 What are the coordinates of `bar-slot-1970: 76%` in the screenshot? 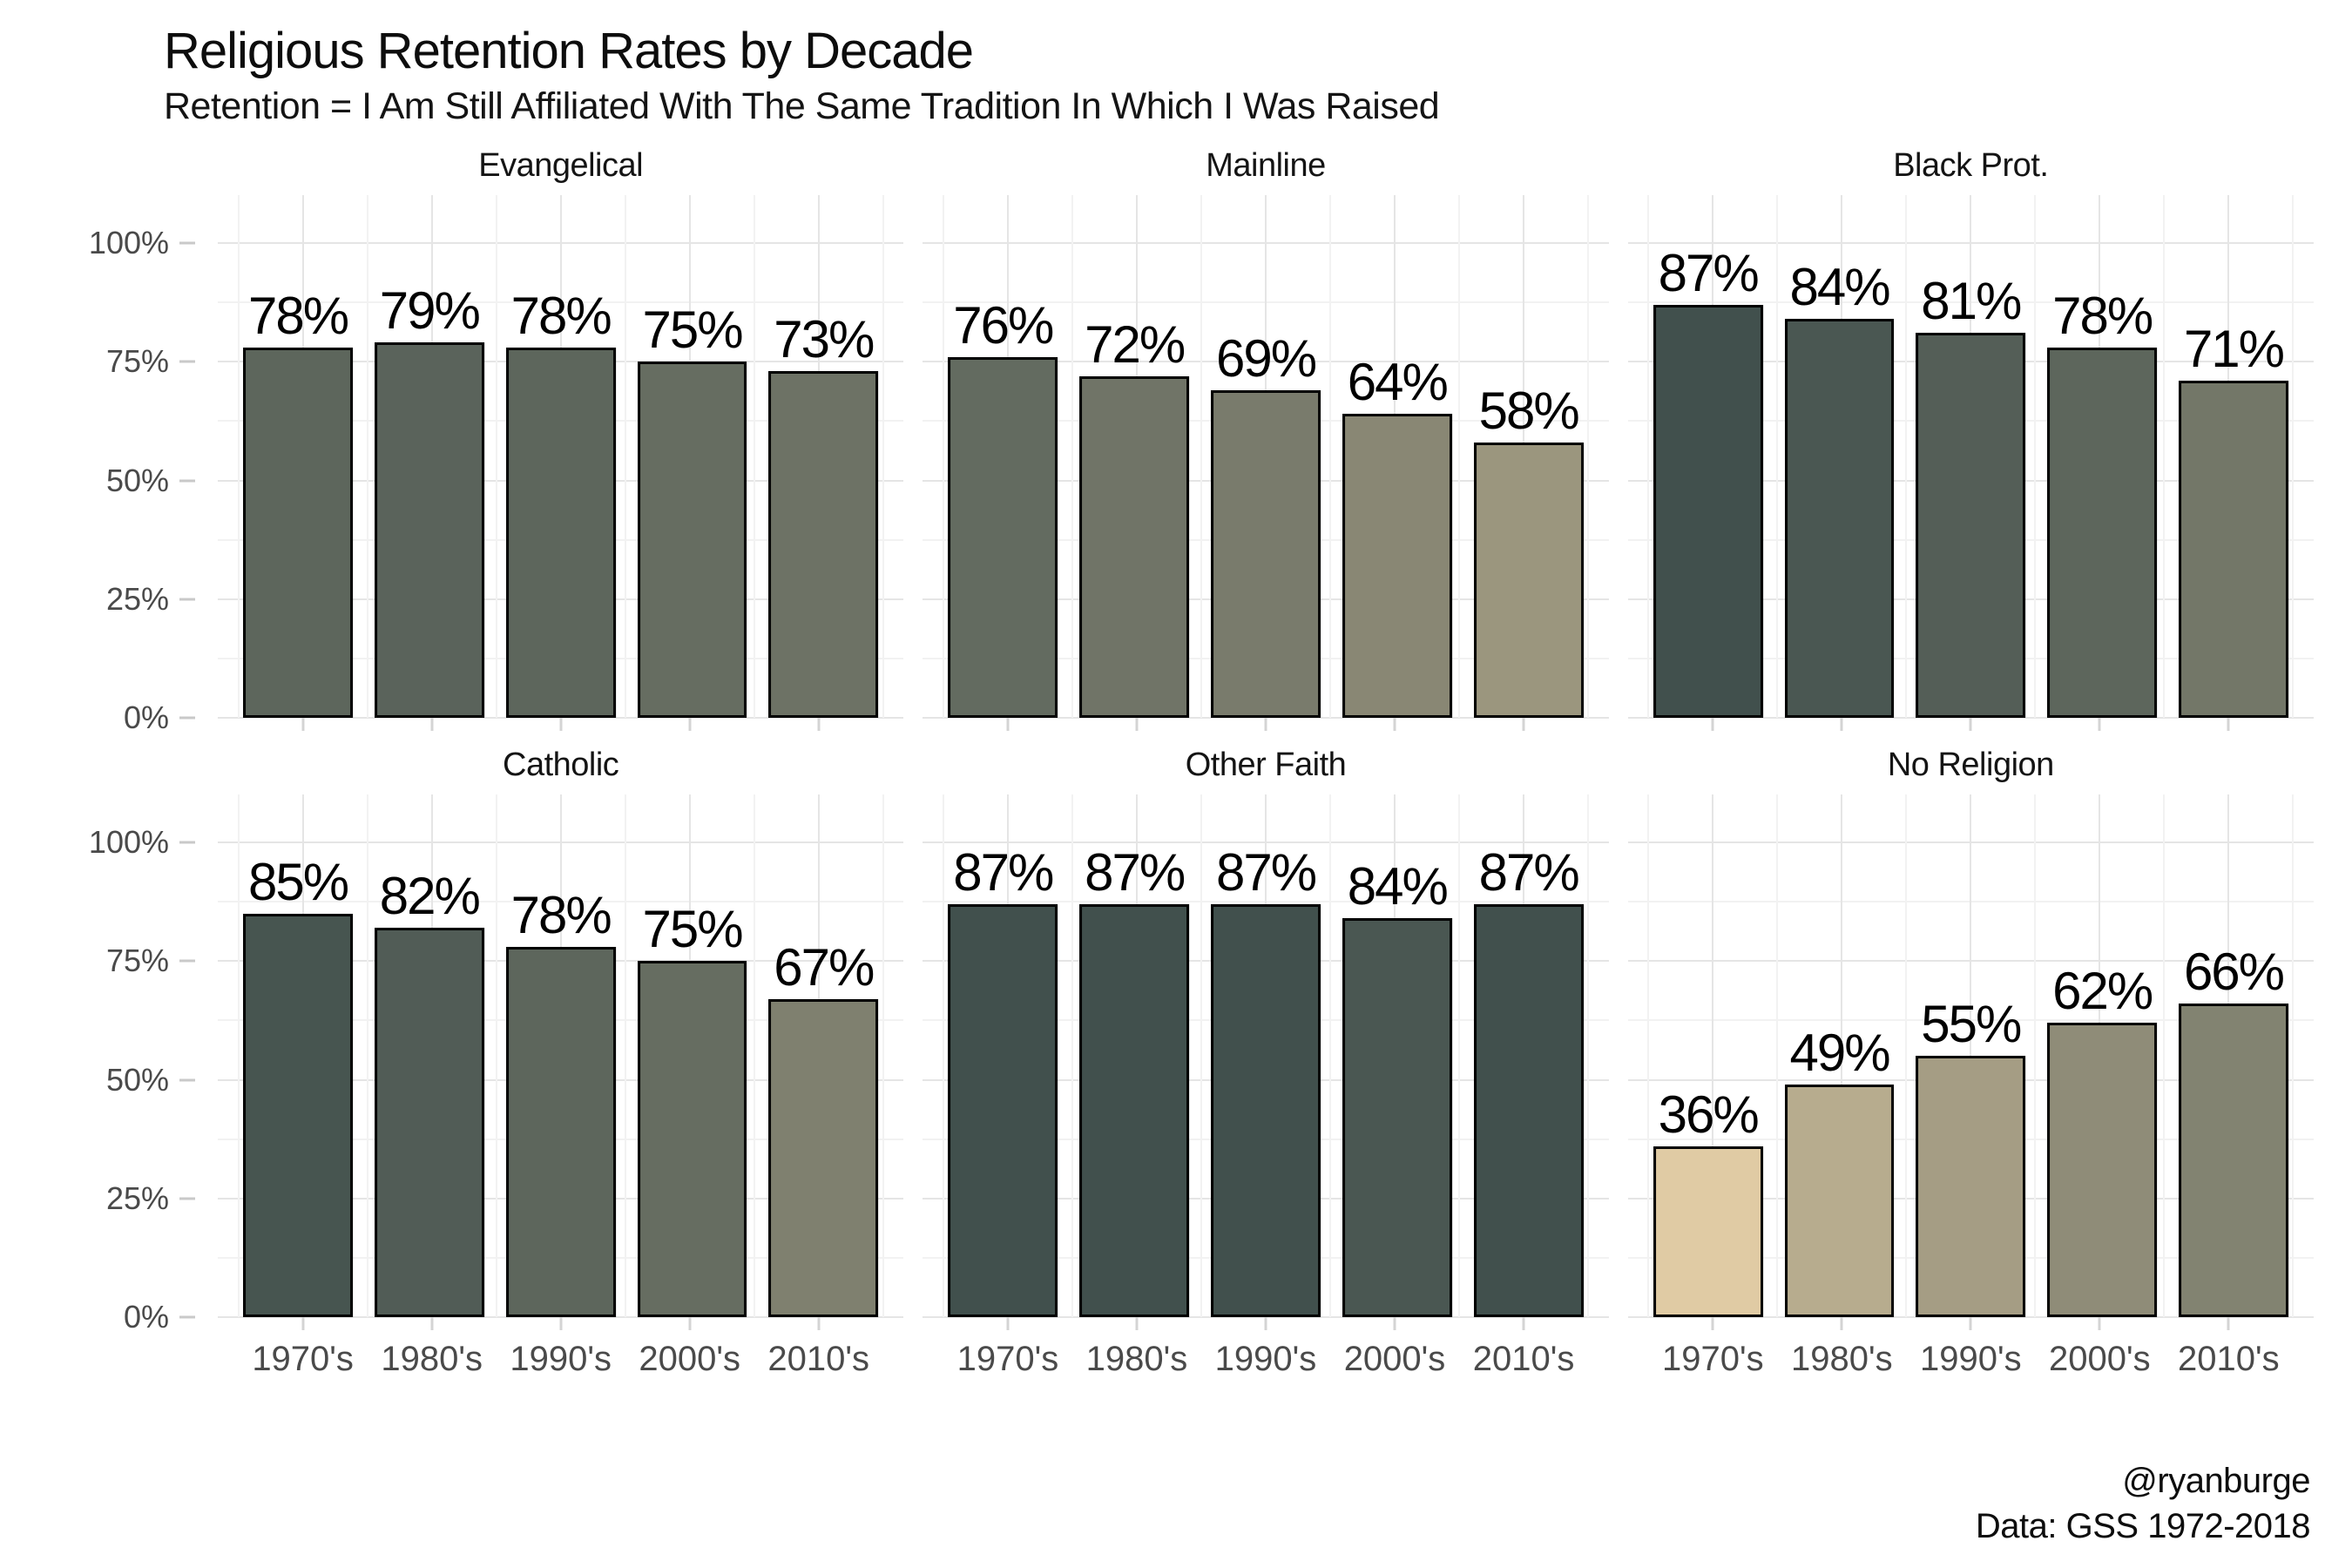 It's located at (1003, 457).